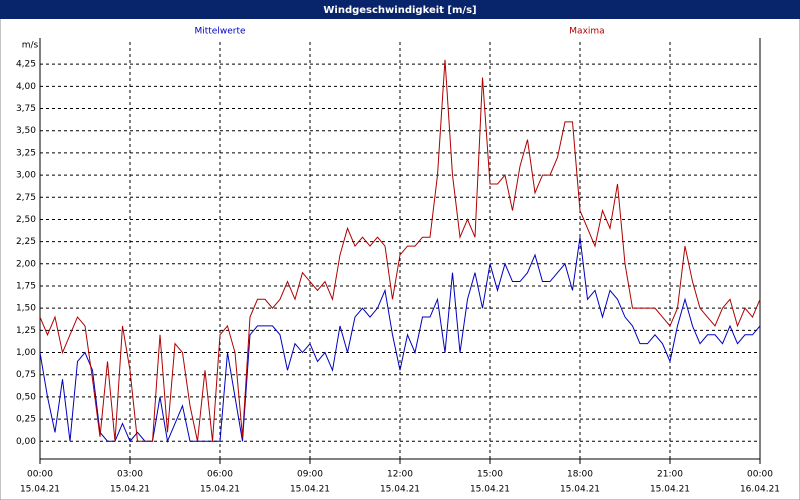 This screenshot has width=800, height=500. I want to click on x-tick-label: 21:00, so click(670, 475).